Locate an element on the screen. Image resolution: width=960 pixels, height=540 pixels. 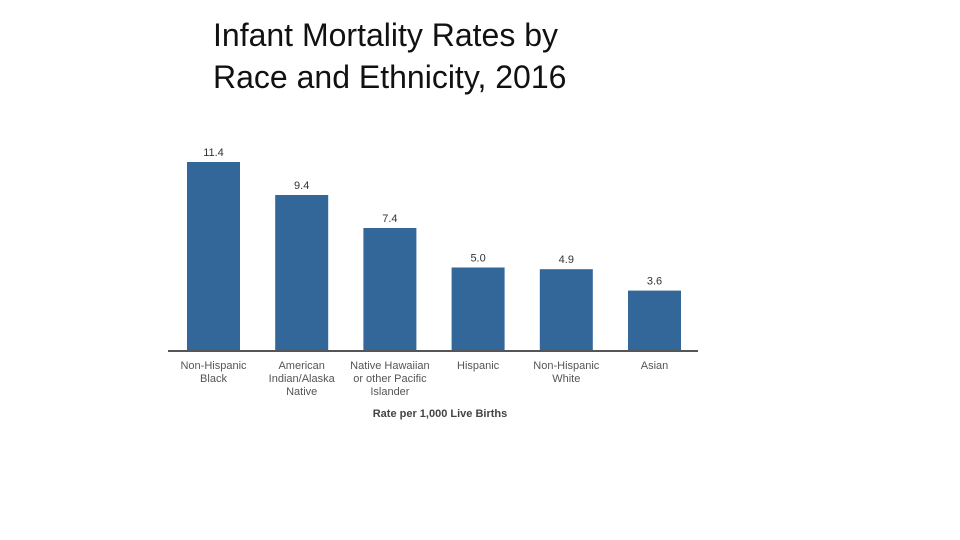
x-tick-label-1-line-1: Indian/Alaska is located at coordinates (302, 379).